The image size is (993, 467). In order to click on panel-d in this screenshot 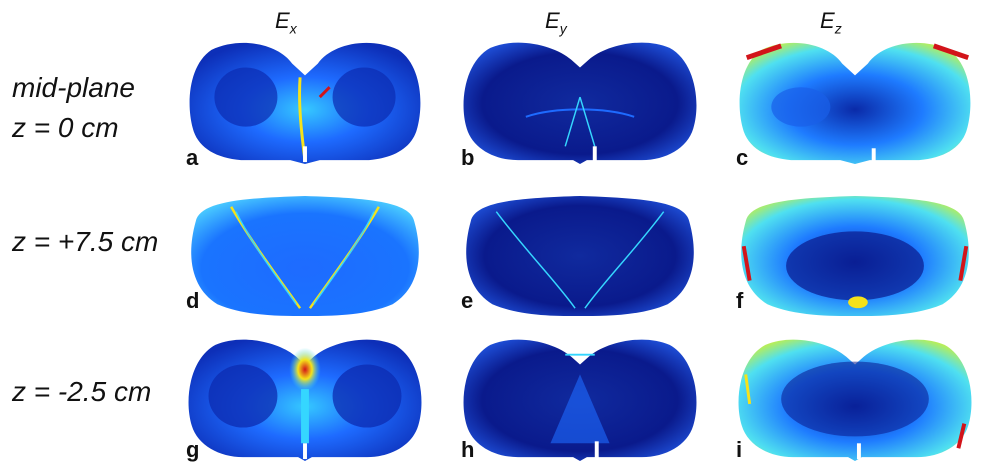, I will do `click(305, 256)`.